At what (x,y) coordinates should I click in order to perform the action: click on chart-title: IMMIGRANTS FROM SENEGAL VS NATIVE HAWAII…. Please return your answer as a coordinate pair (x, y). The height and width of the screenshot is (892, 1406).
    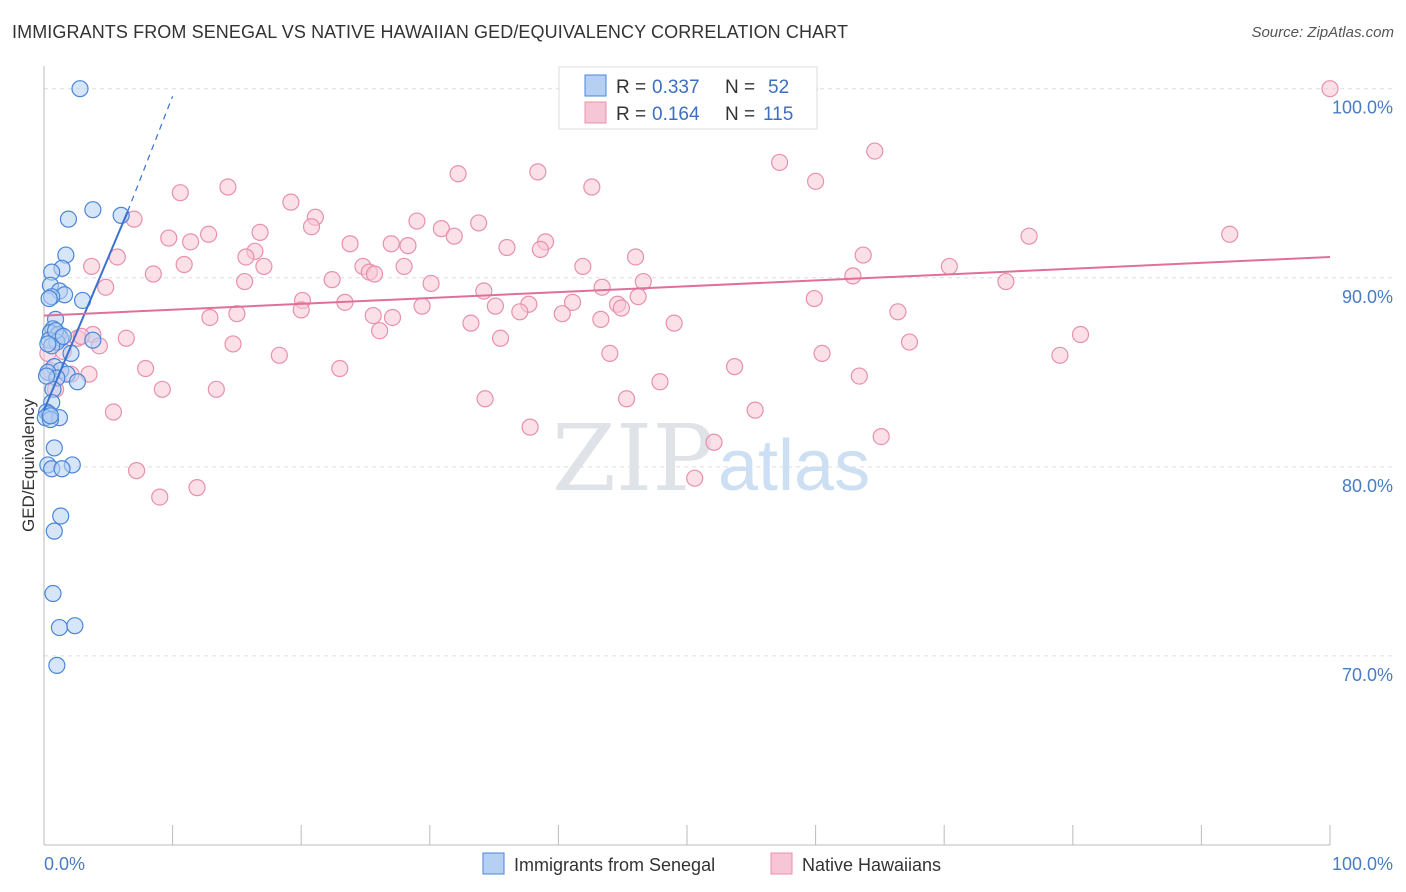
    Looking at the image, I should click on (430, 32).